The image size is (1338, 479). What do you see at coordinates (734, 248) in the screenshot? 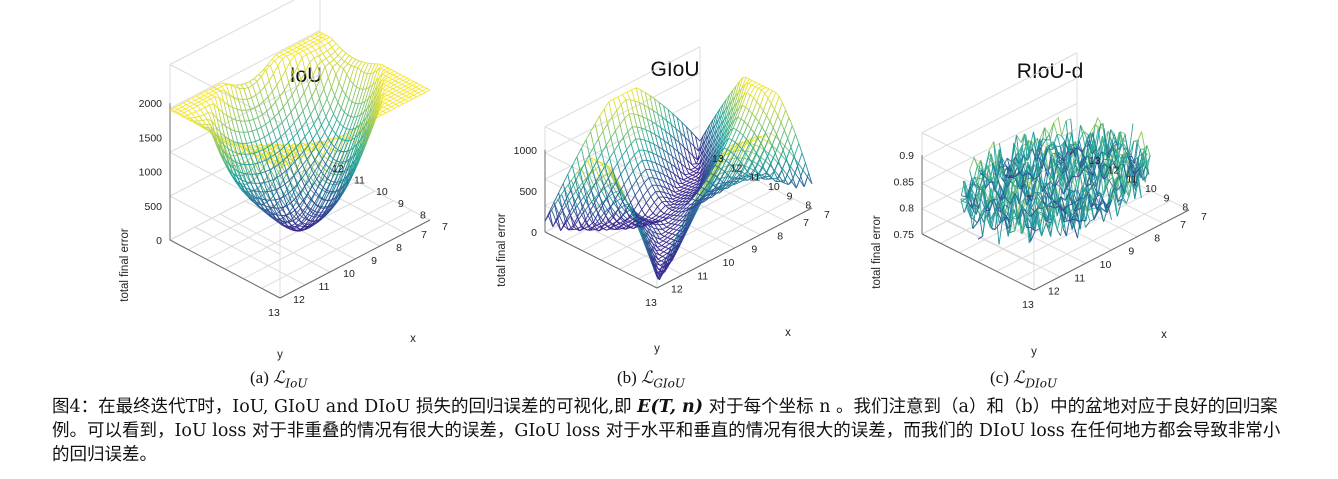
I see `x-axis-line` at bounding box center [734, 248].